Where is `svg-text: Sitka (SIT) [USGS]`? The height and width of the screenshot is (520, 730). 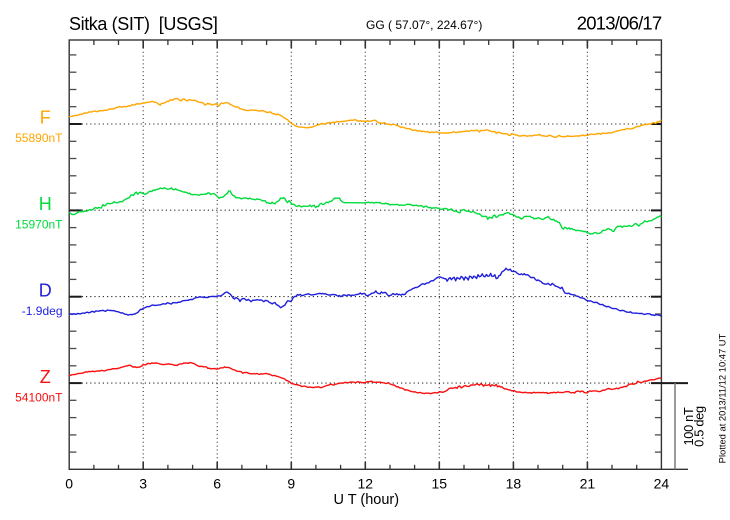
svg-text: Sitka (SIT) [USGS] is located at coordinates (143, 24).